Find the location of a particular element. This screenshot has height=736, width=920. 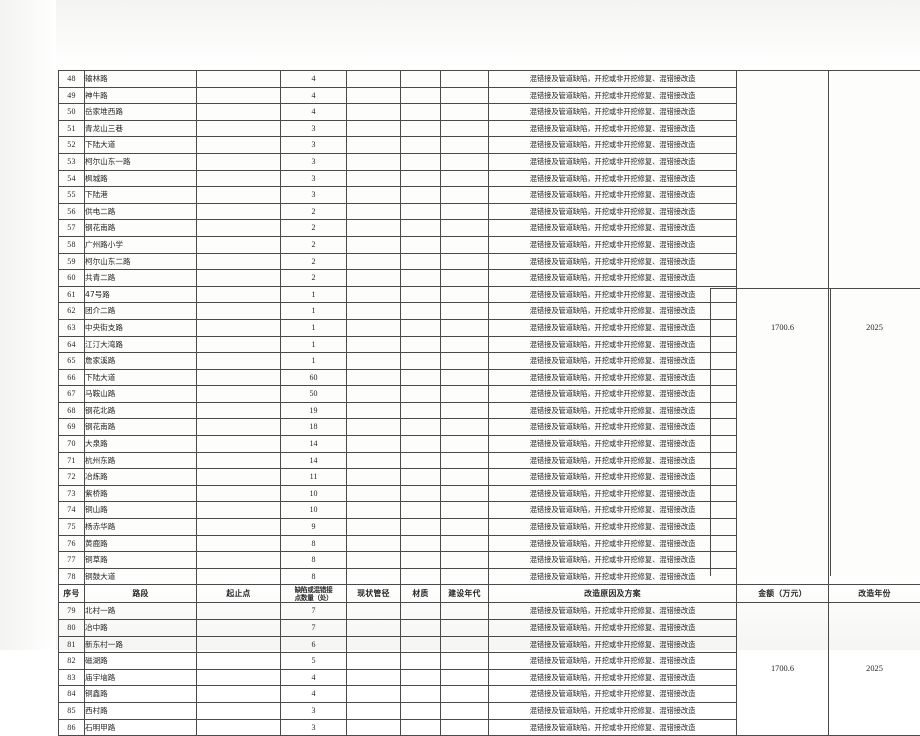

cell-index: 53 is located at coordinates (72, 161).